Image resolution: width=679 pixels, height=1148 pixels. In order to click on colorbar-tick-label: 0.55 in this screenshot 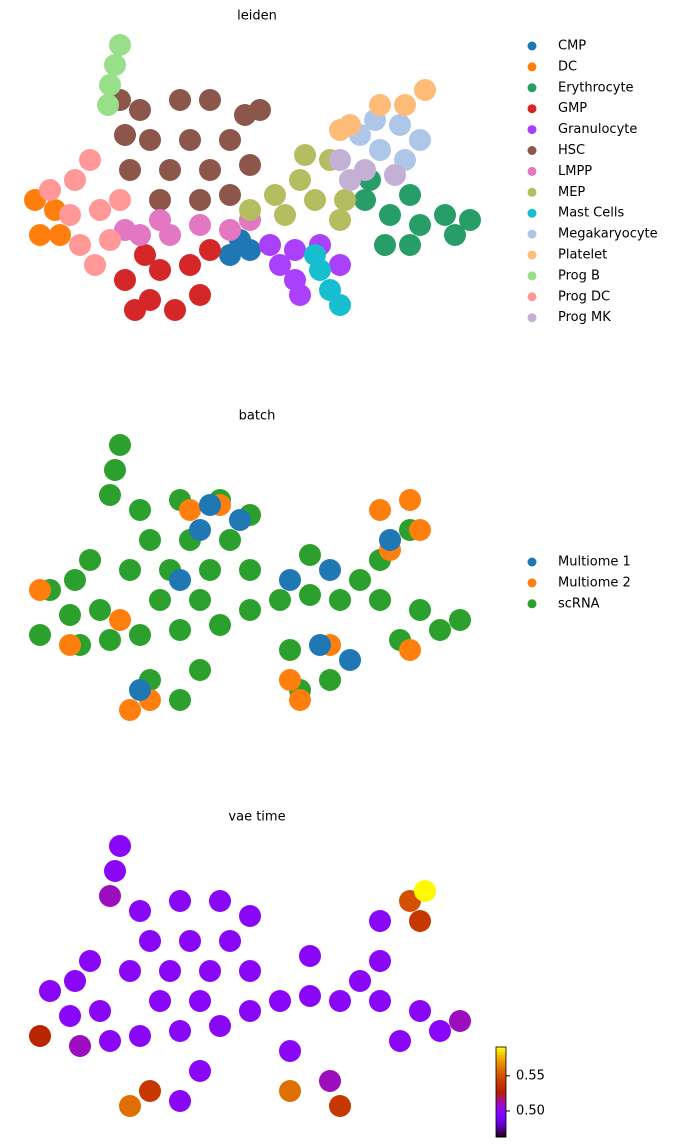, I will do `click(530, 1075)`.